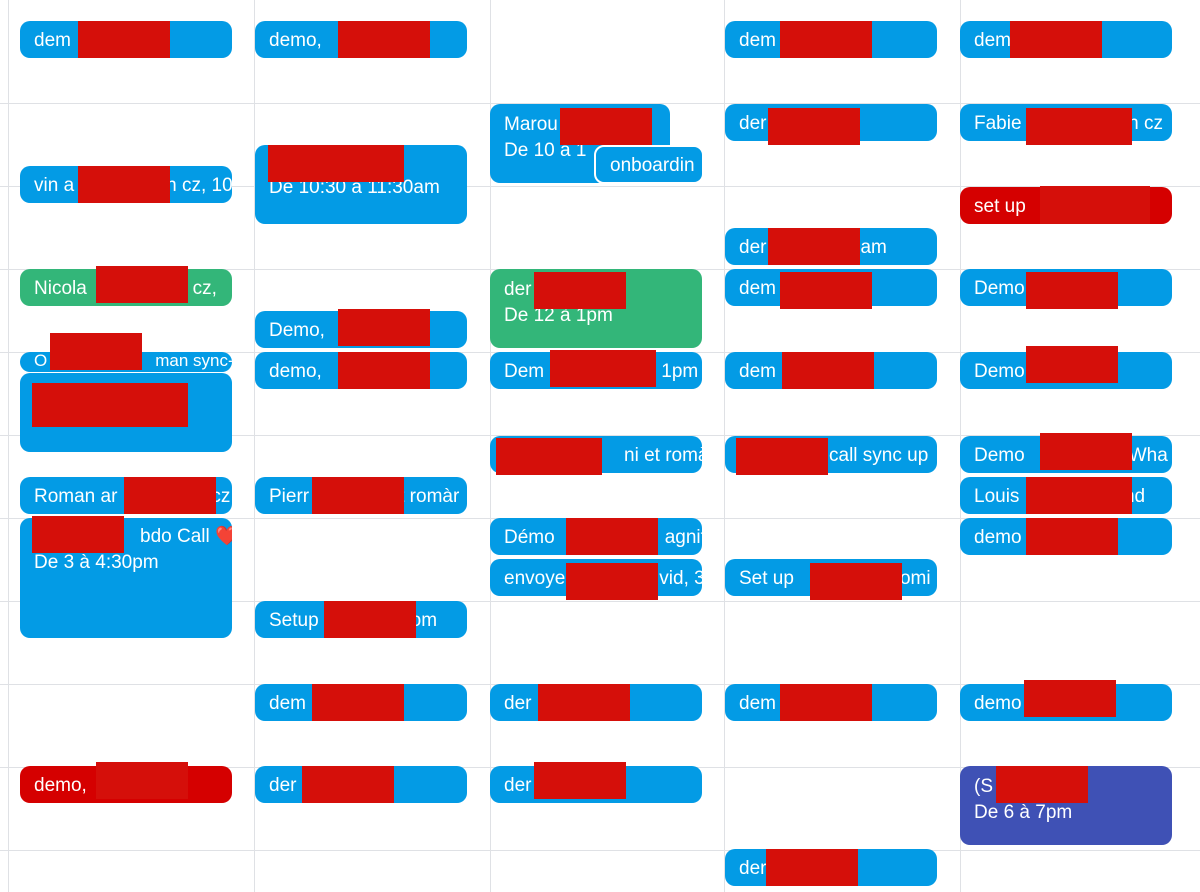 The width and height of the screenshot is (1200, 892). I want to click on event-title: set up, so click(1000, 206).